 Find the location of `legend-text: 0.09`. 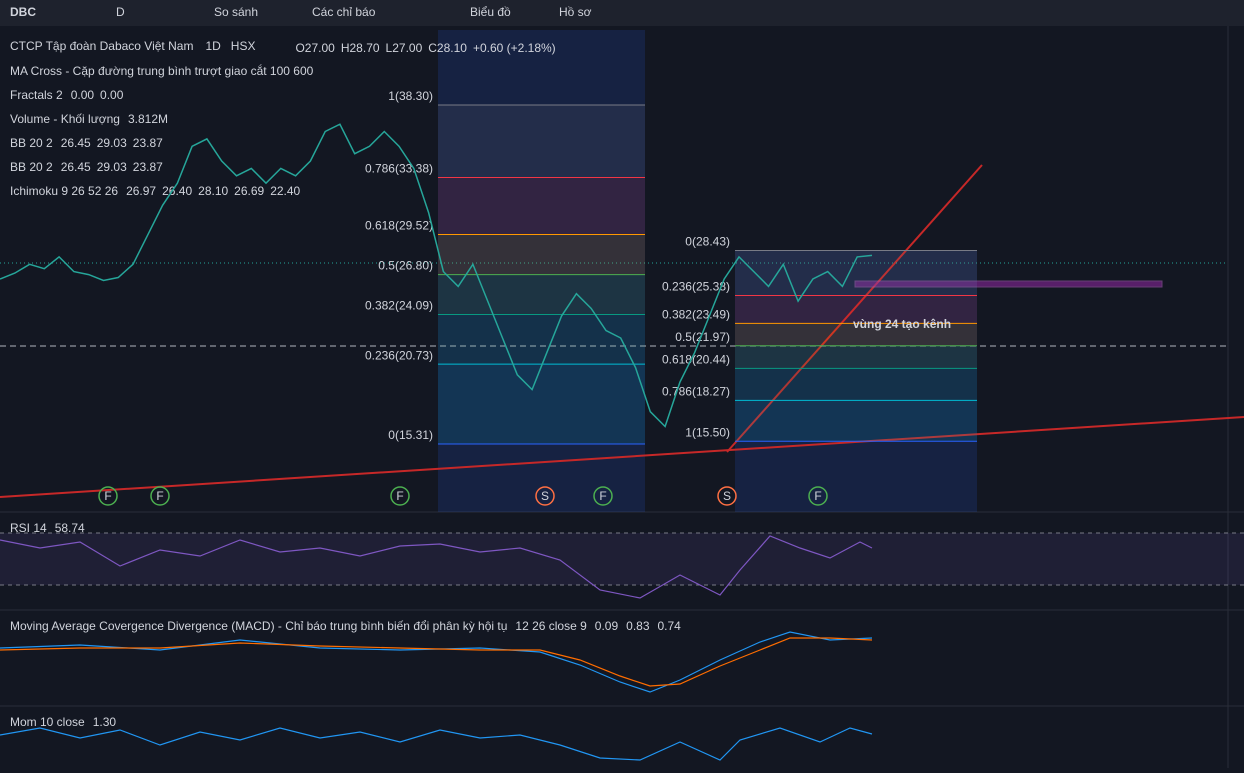

legend-text: 0.09 is located at coordinates (607, 626).